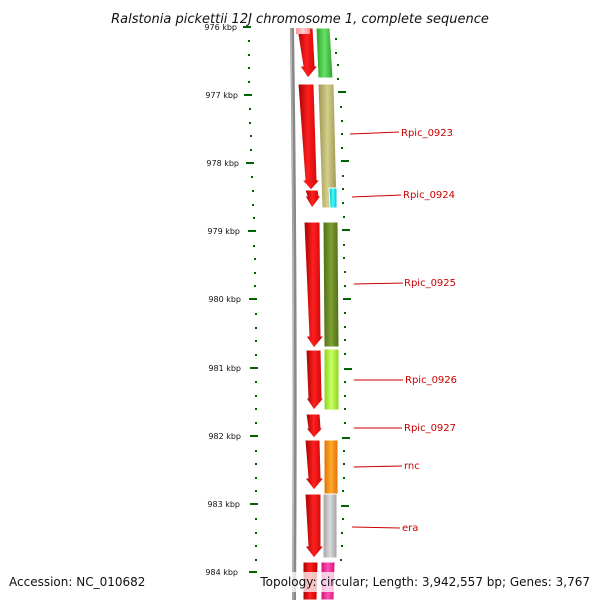 The image size is (600, 600). What do you see at coordinates (221, 572) in the screenshot?
I see `tick-label: 984 kbp` at bounding box center [221, 572].